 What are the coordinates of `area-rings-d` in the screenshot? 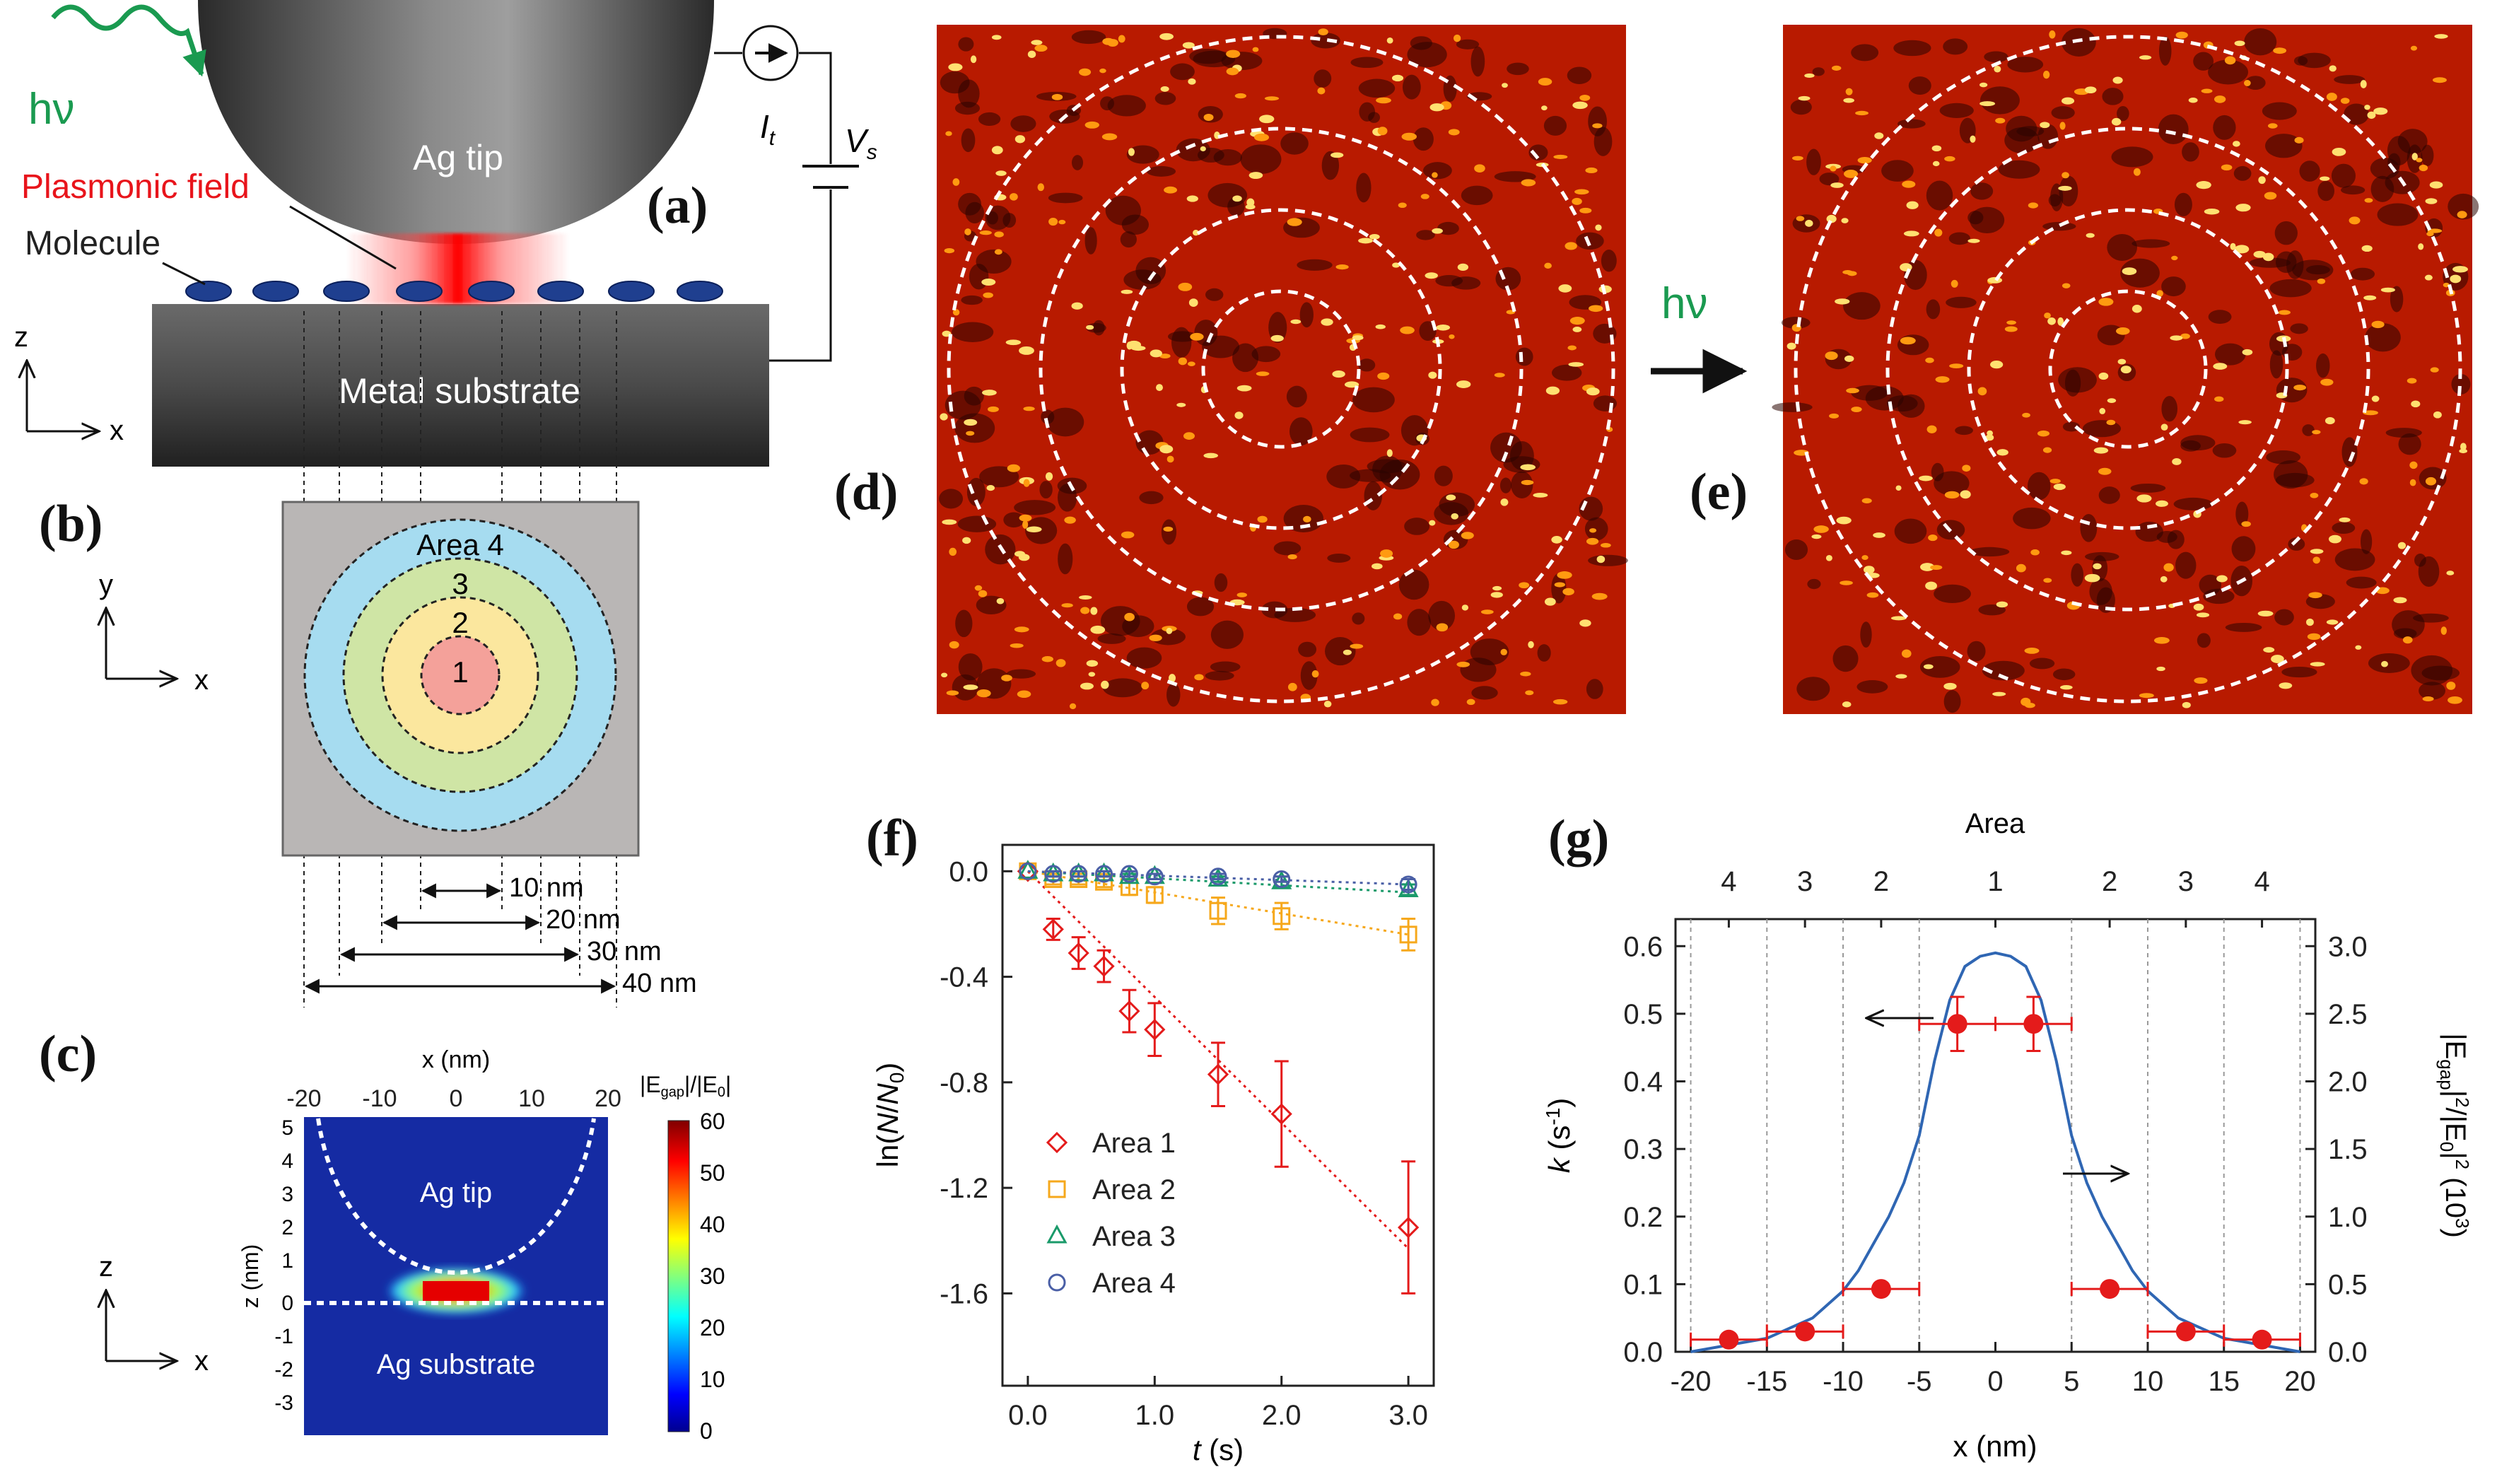 It's located at (1281, 369).